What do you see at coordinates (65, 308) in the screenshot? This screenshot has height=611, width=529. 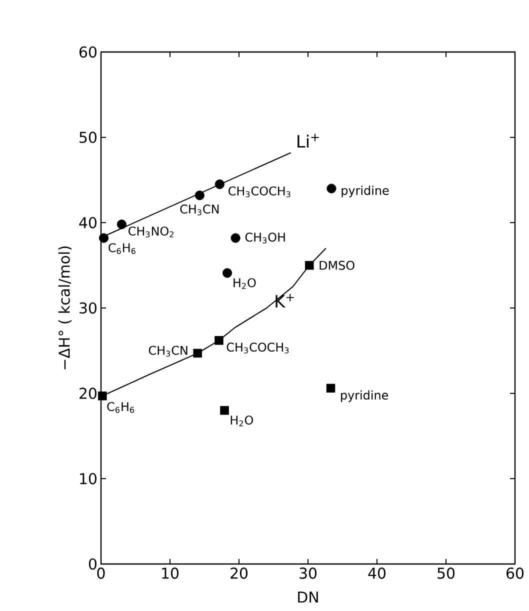 I see `y-axis-title: −ΔH° ( kcal/mol)` at bounding box center [65, 308].